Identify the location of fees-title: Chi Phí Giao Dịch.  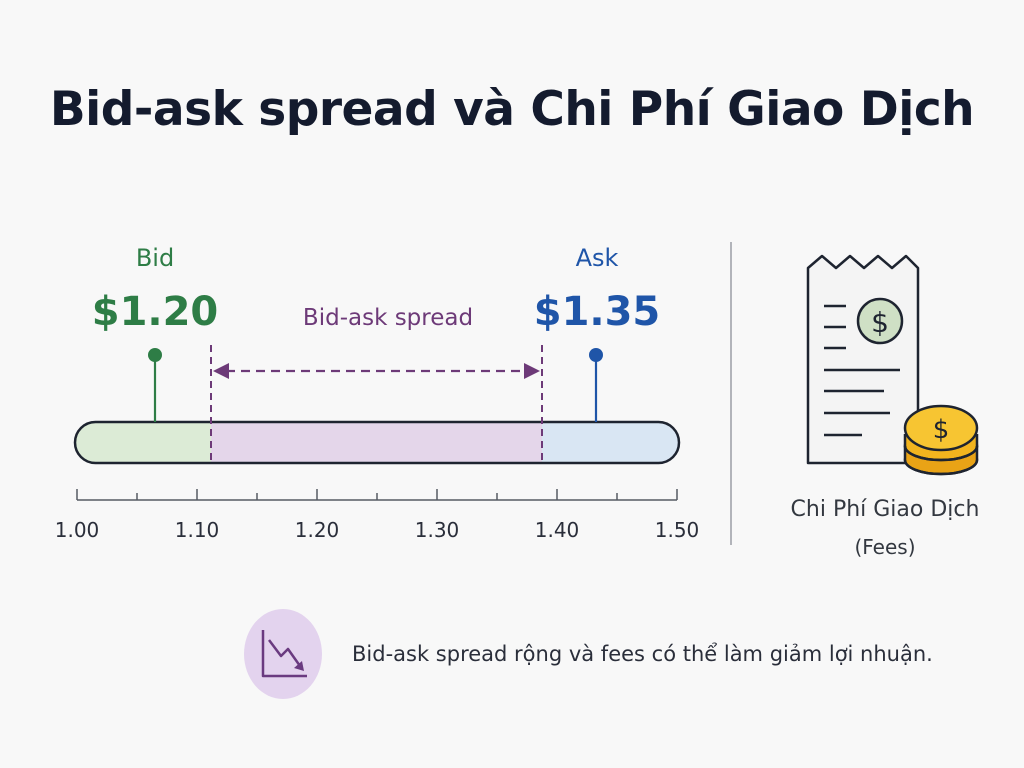
(885, 509).